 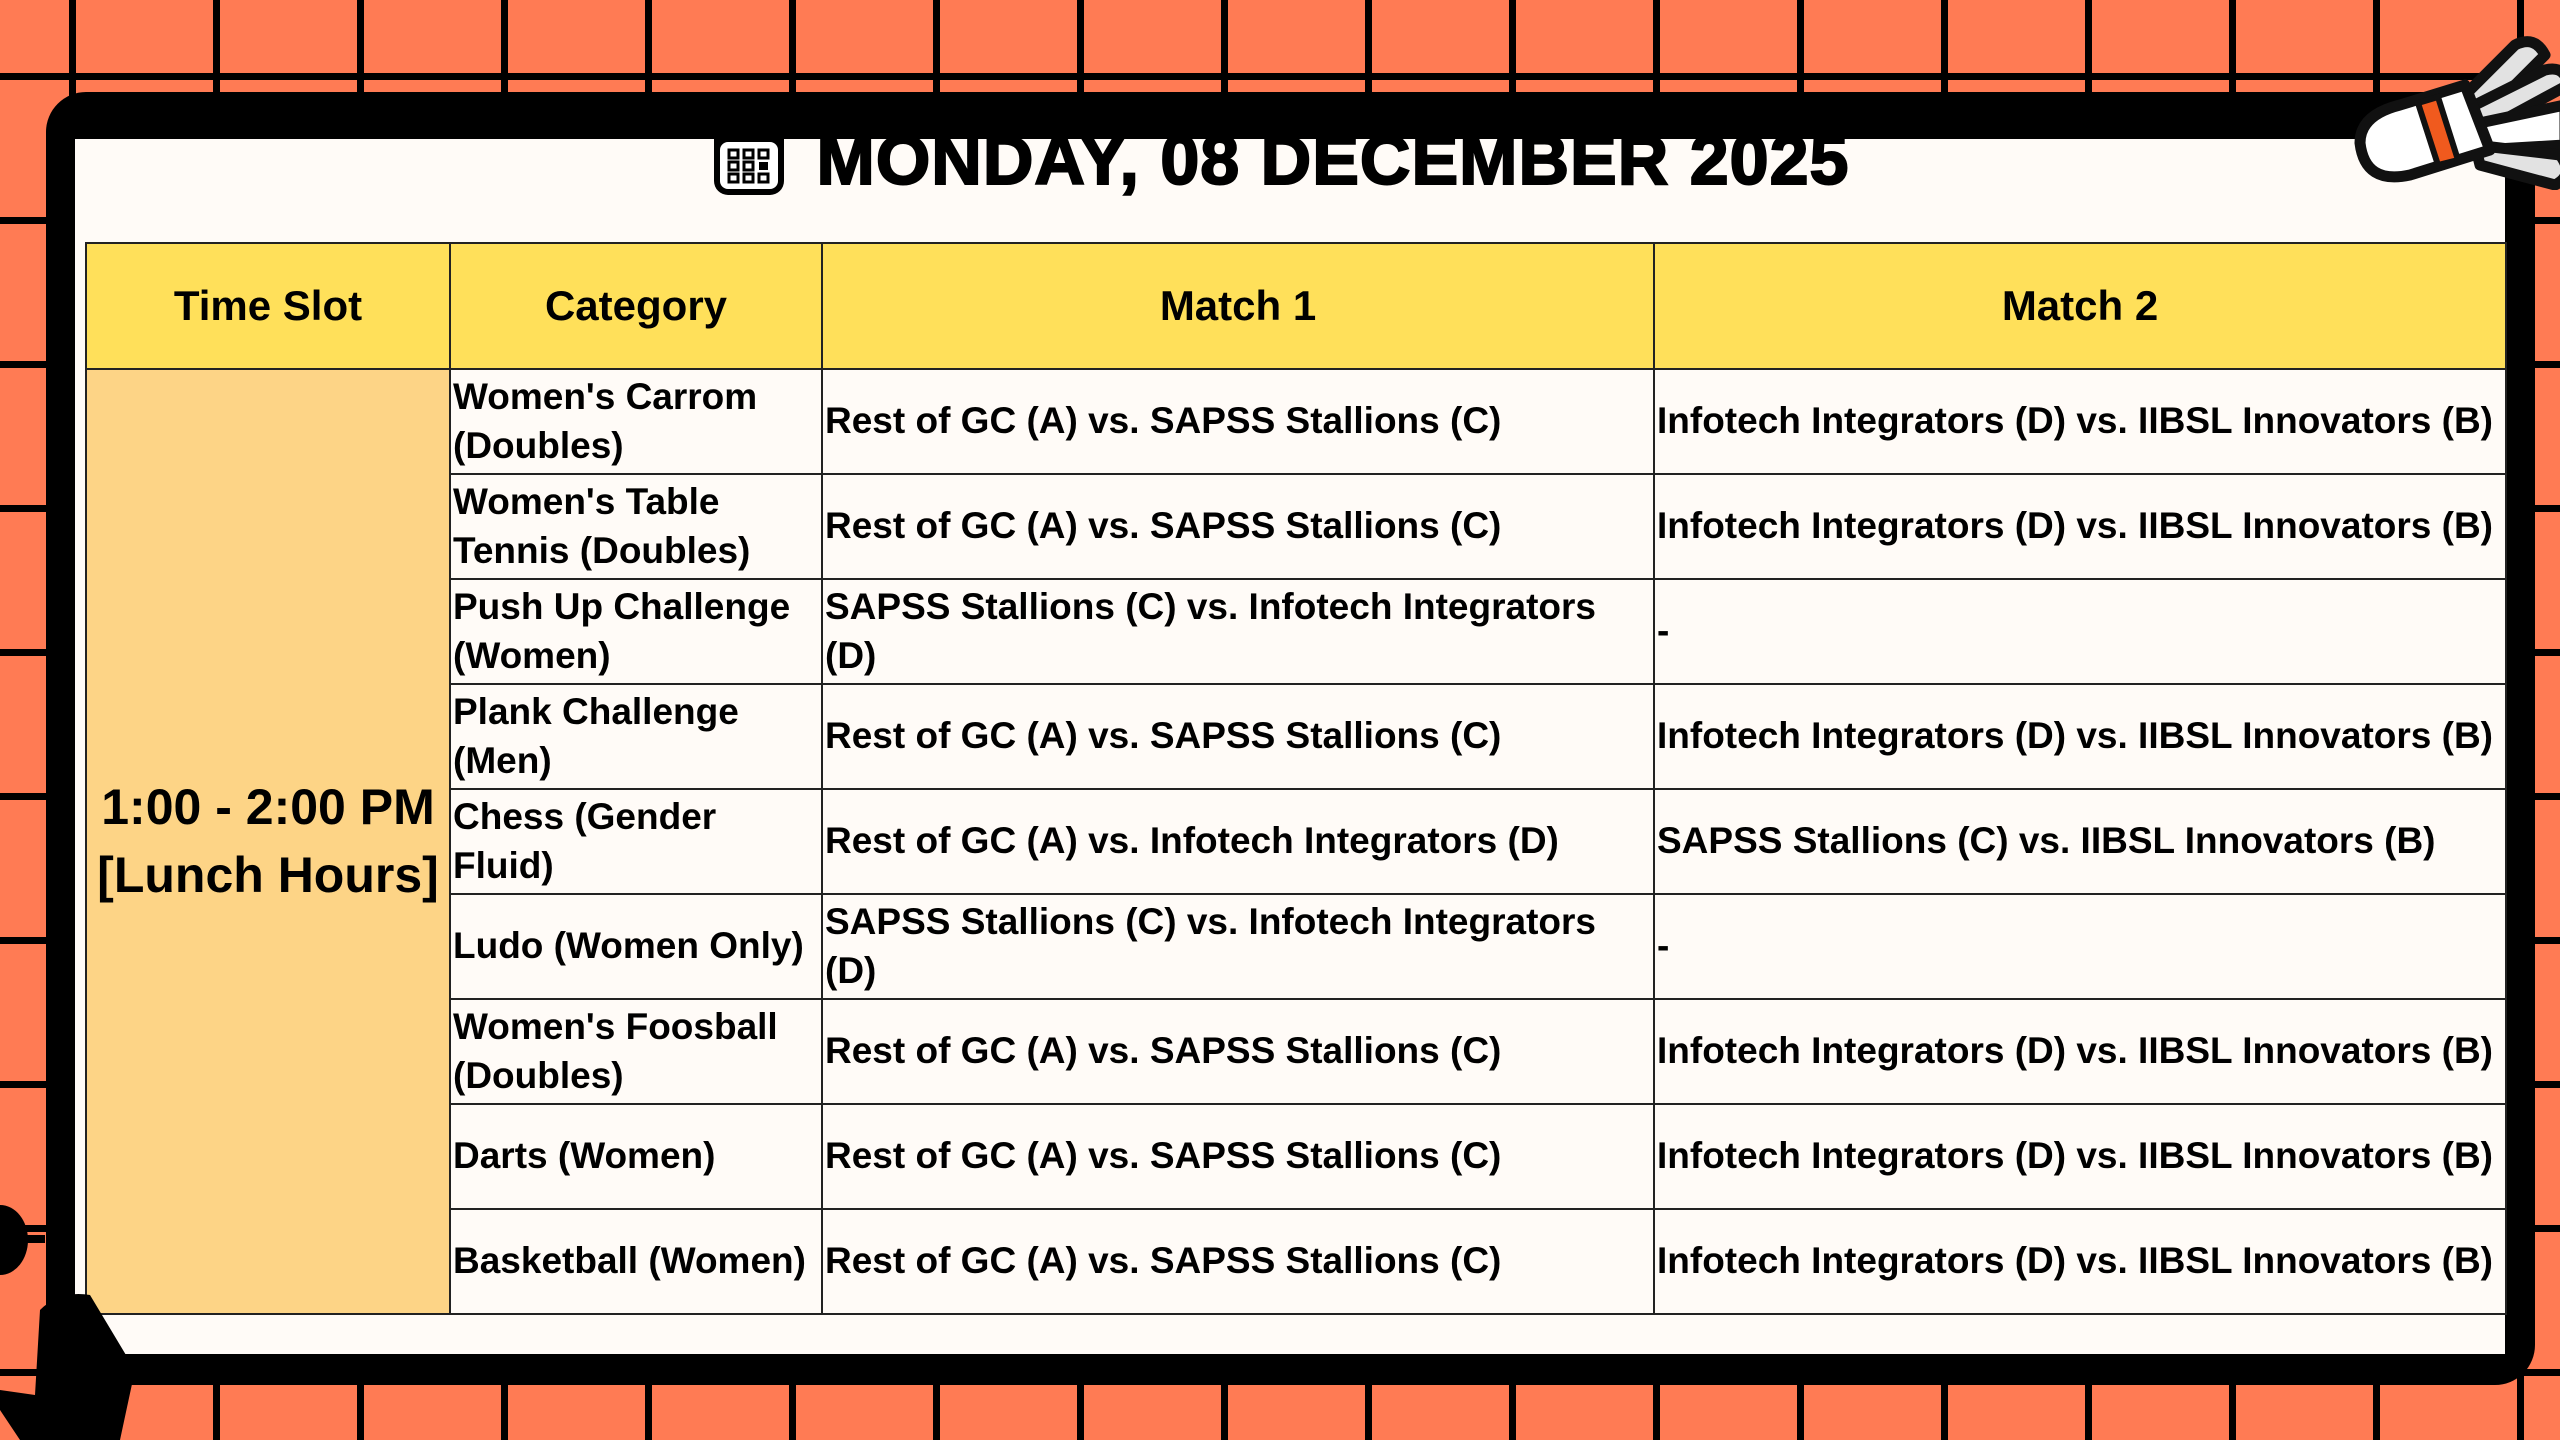 What do you see at coordinates (748, 160) in the screenshot?
I see `calendar-icon` at bounding box center [748, 160].